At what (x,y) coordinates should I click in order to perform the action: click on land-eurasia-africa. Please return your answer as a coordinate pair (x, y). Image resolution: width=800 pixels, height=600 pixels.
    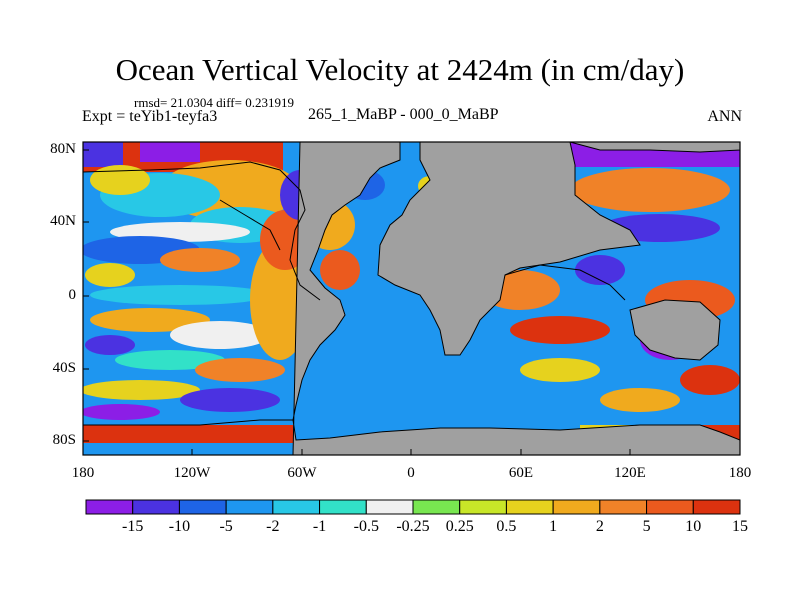
    Looking at the image, I should click on (509, 249).